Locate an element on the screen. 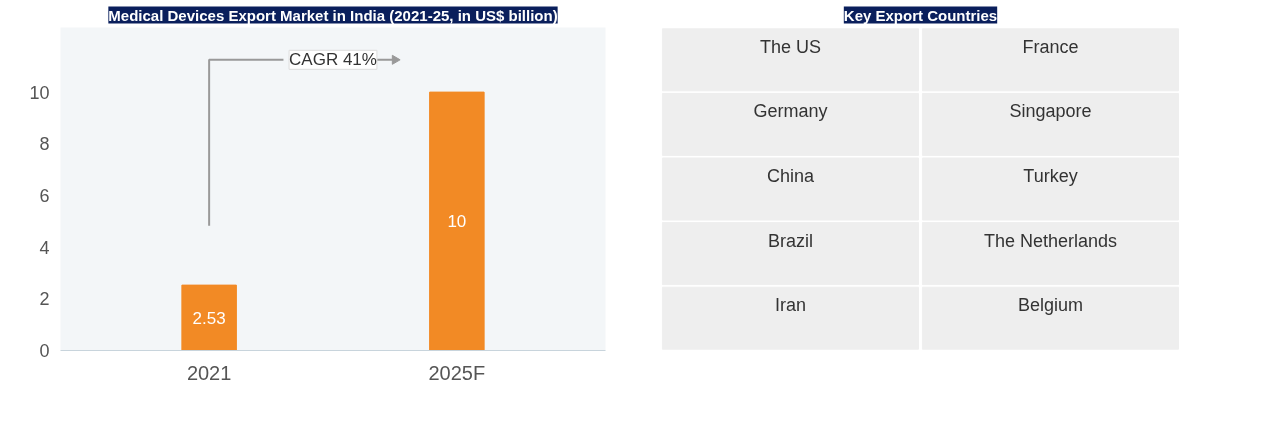 Image resolution: width=1263 pixels, height=425 pixels. text: Singapore is located at coordinates (1050, 111).